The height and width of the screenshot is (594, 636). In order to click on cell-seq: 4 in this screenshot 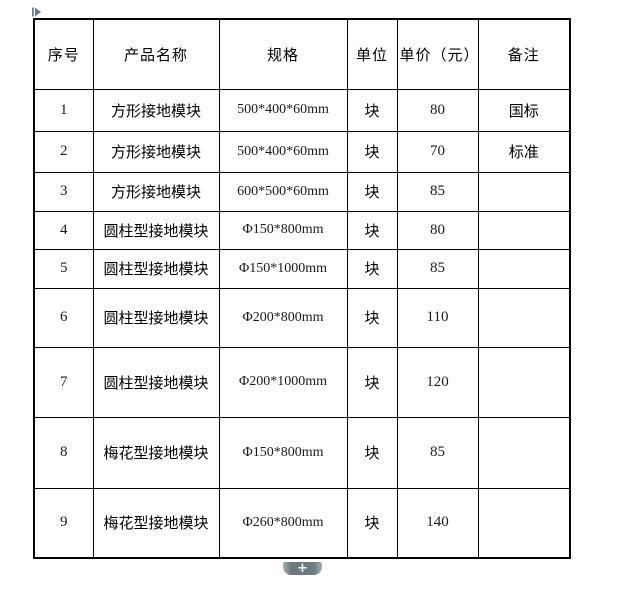, I will do `click(63, 230)`.